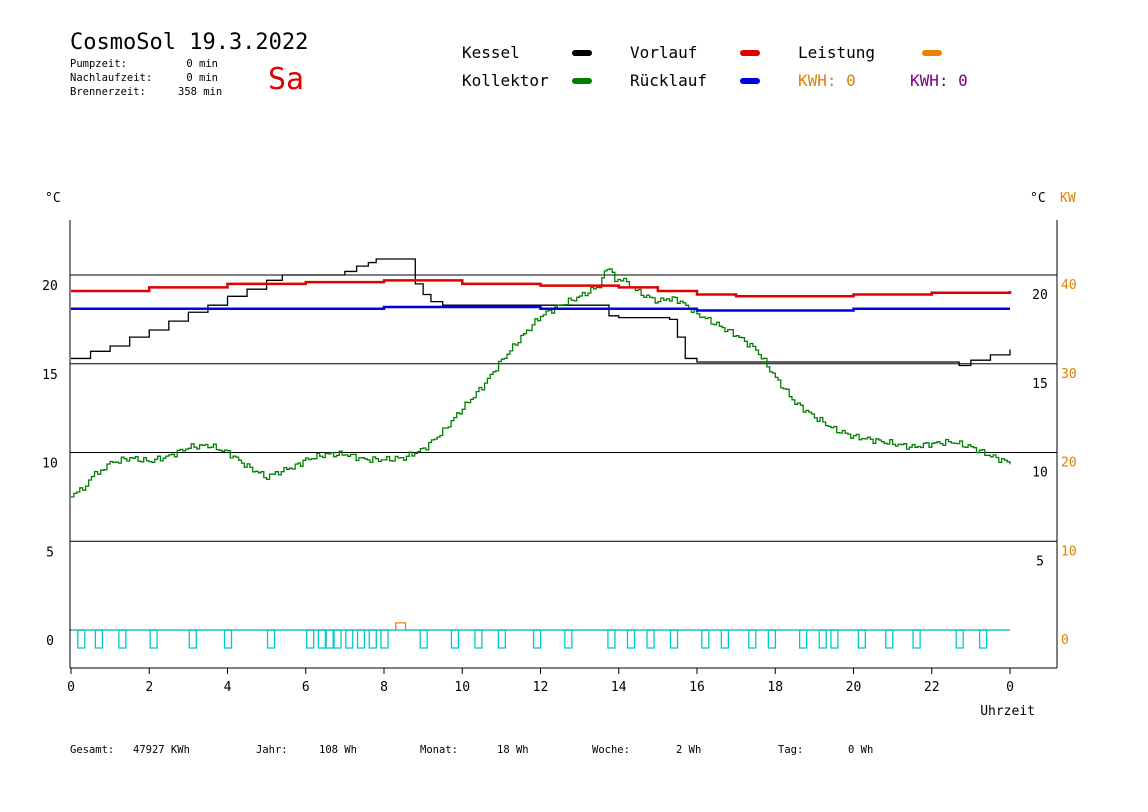 The image size is (1148, 812). What do you see at coordinates (111, 78) in the screenshot?
I see `nachlaufzeit-label: Nachlaufzeit:` at bounding box center [111, 78].